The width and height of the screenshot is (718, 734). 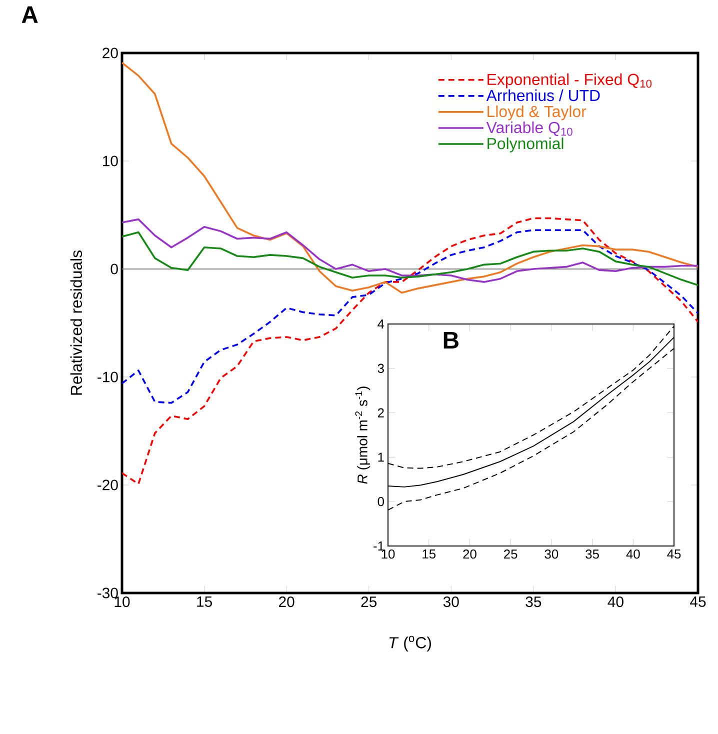 What do you see at coordinates (110, 161) in the screenshot?
I see `y-tick-label: 10` at bounding box center [110, 161].